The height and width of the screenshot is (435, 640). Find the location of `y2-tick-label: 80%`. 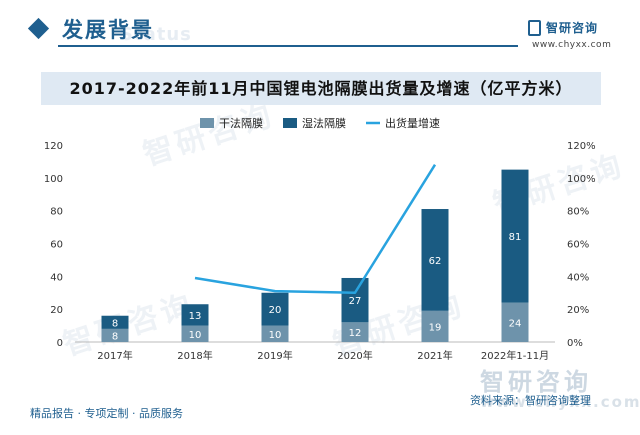

y2-tick-label: 80% is located at coordinates (578, 212).